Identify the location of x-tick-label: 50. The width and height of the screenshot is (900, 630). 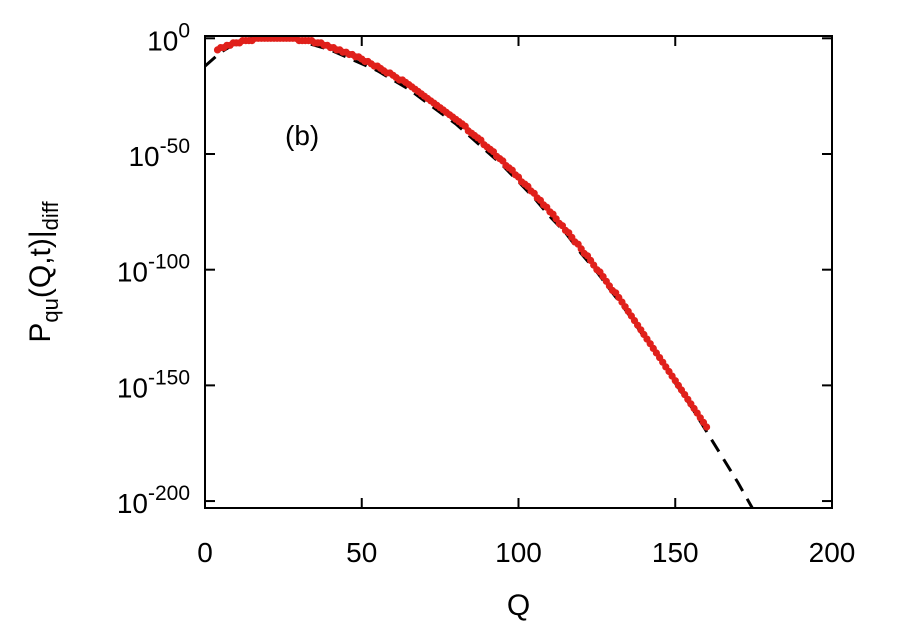
(361, 552).